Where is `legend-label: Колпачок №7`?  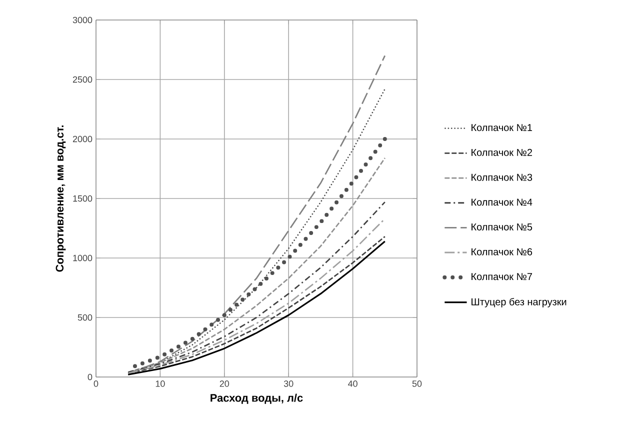
legend-label: Колпачок №7 is located at coordinates (502, 276).